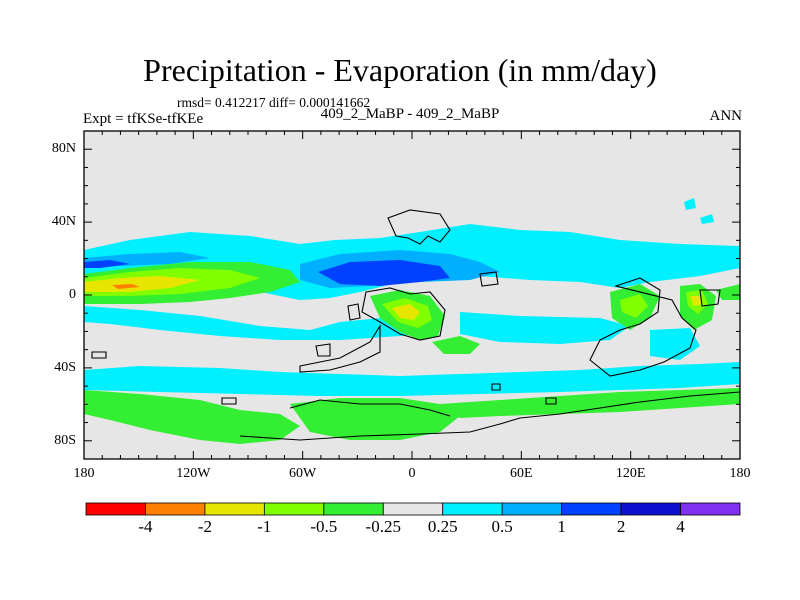 This screenshot has height=600, width=800. I want to click on lon-tick-label: 60W, so click(303, 473).